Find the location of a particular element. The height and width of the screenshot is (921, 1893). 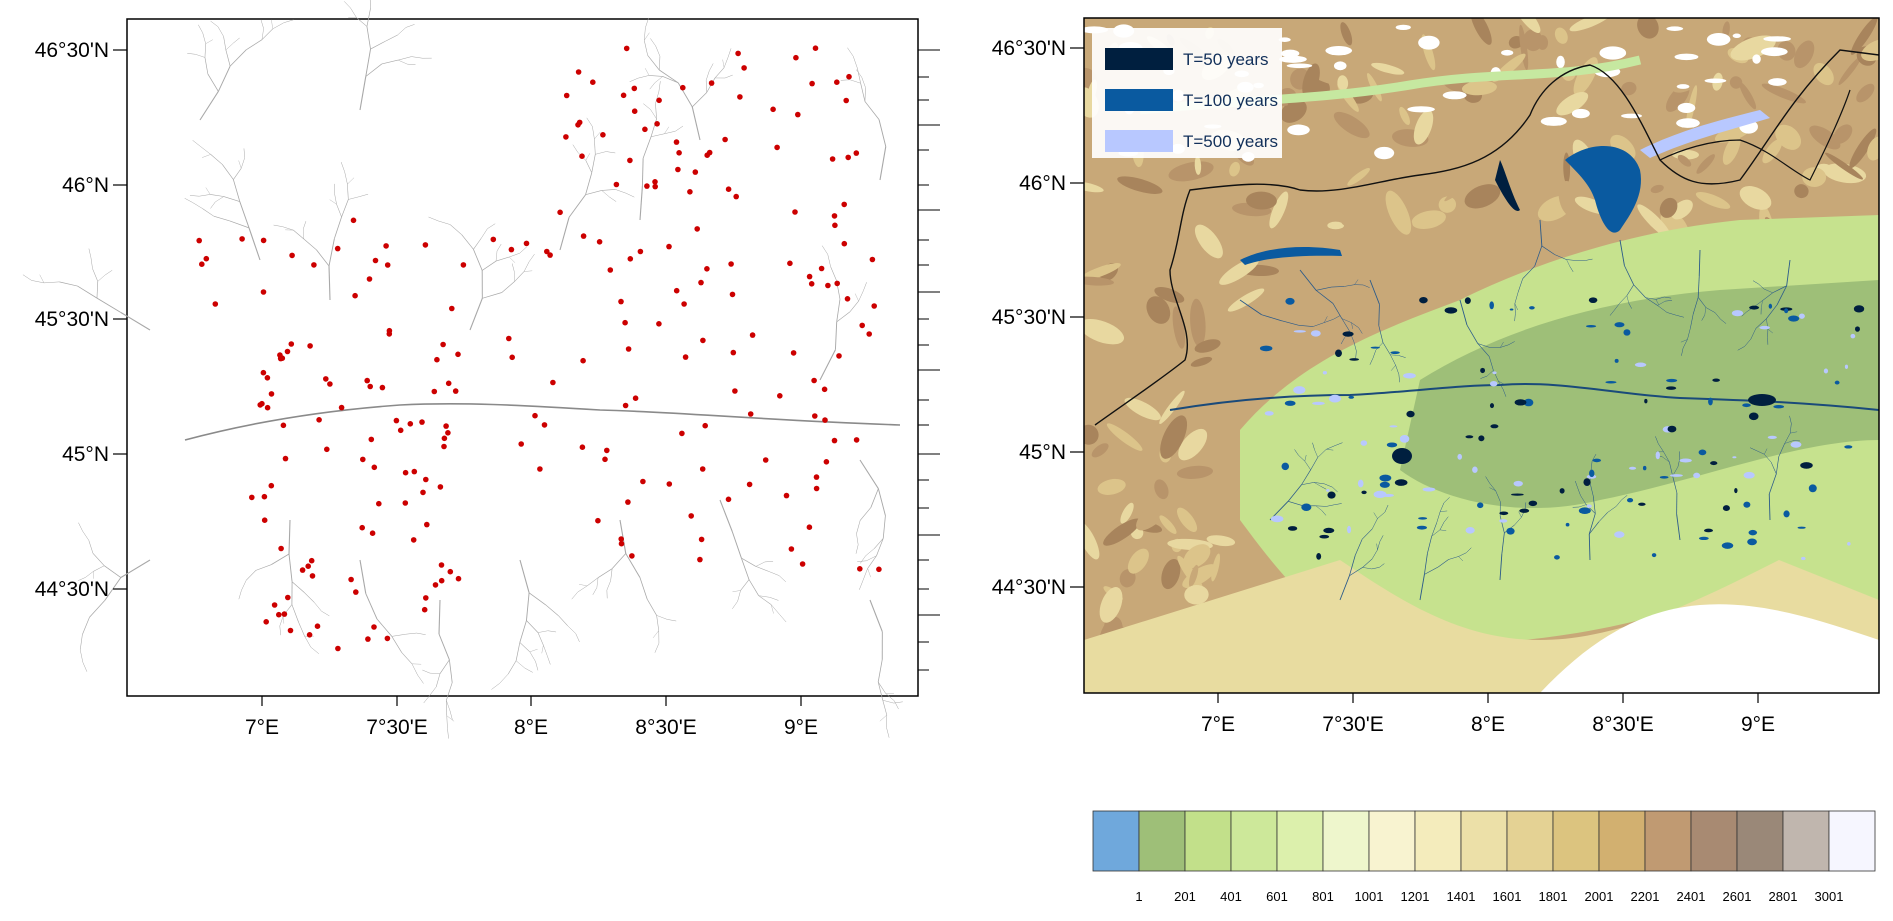

lon-label: 7°E is located at coordinates (1218, 724).